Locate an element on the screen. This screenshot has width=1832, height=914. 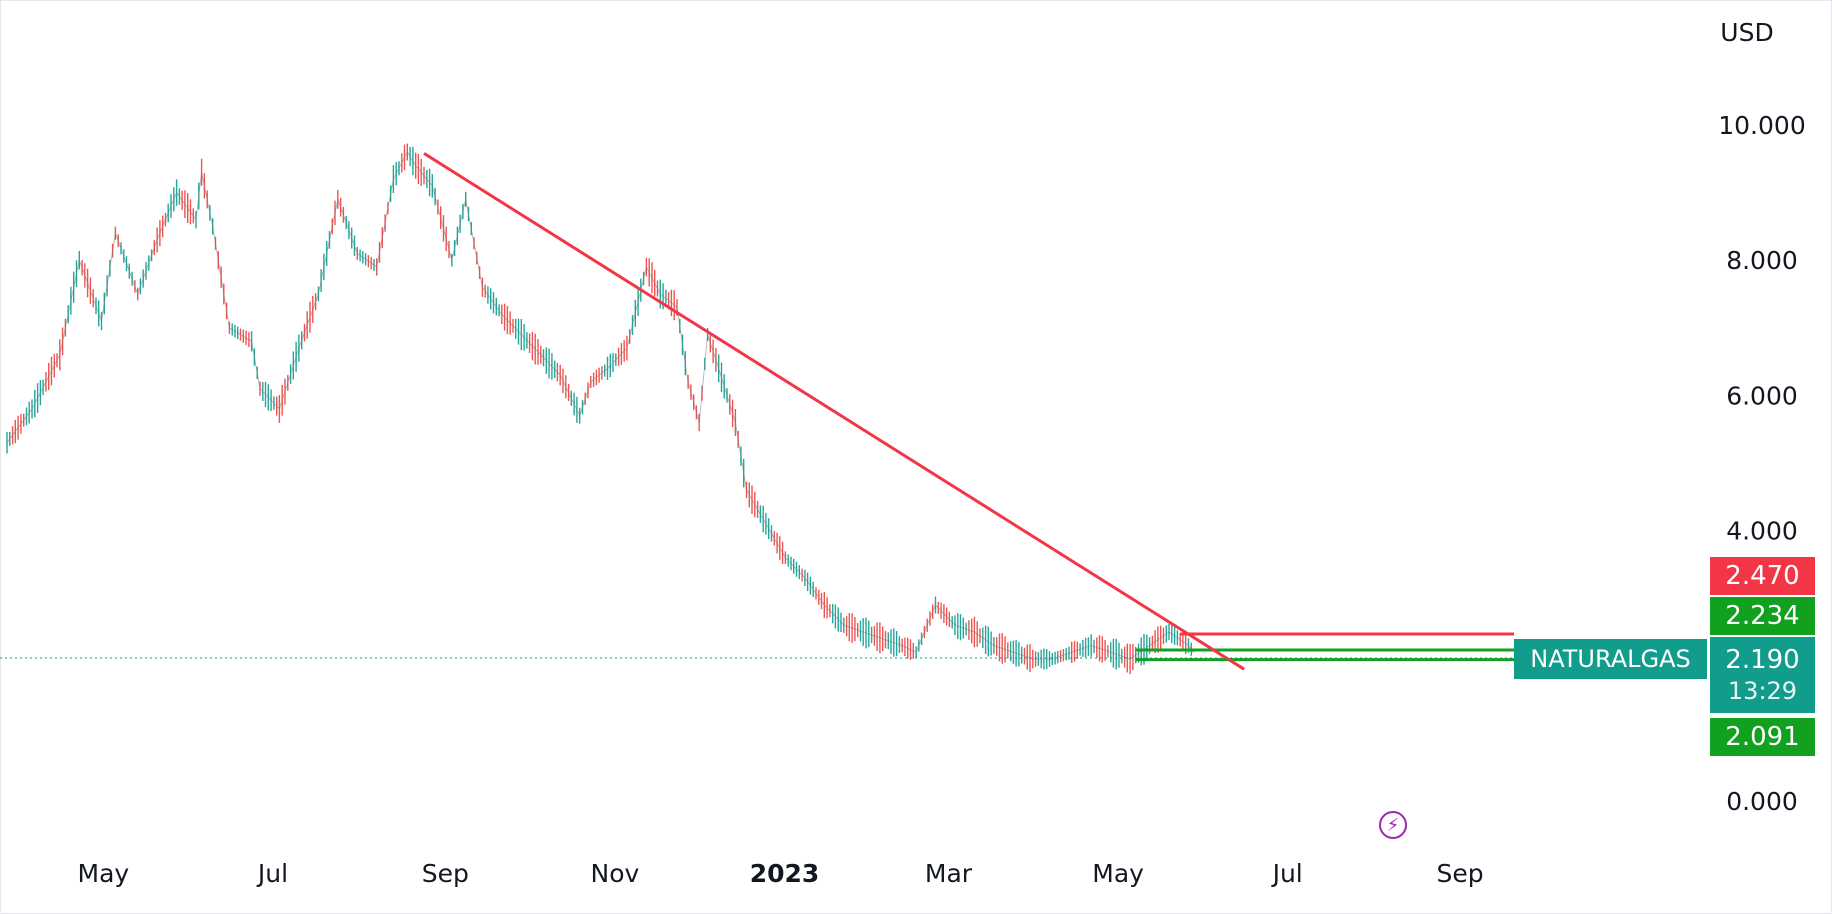
y-tick-label: 0.000 is located at coordinates (1762, 801).